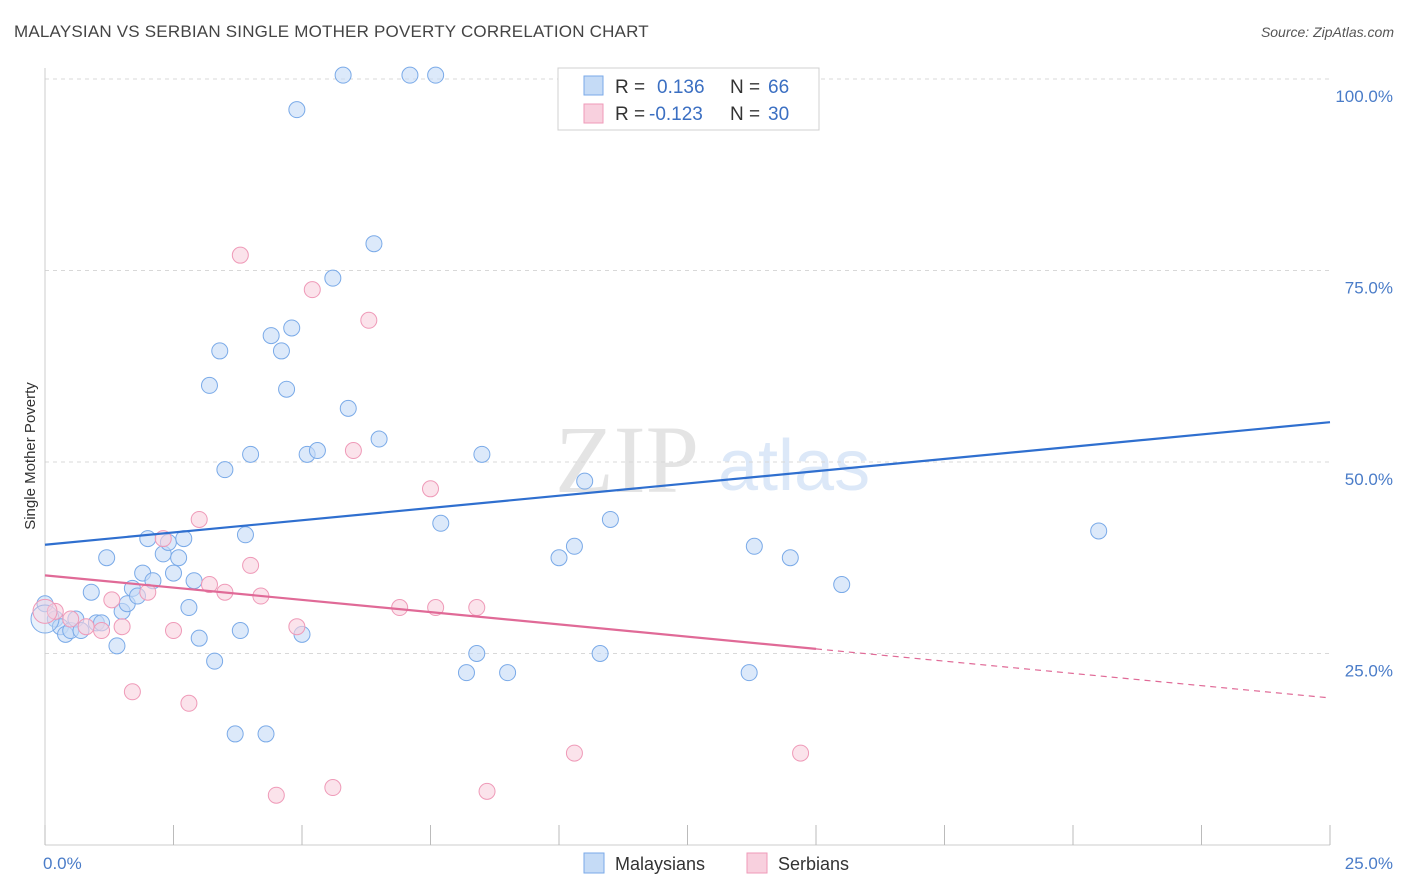 The image size is (1406, 892). What do you see at coordinates (660, 864) in the screenshot?
I see `legend-bottom-malaysians: Malaysians` at bounding box center [660, 864].